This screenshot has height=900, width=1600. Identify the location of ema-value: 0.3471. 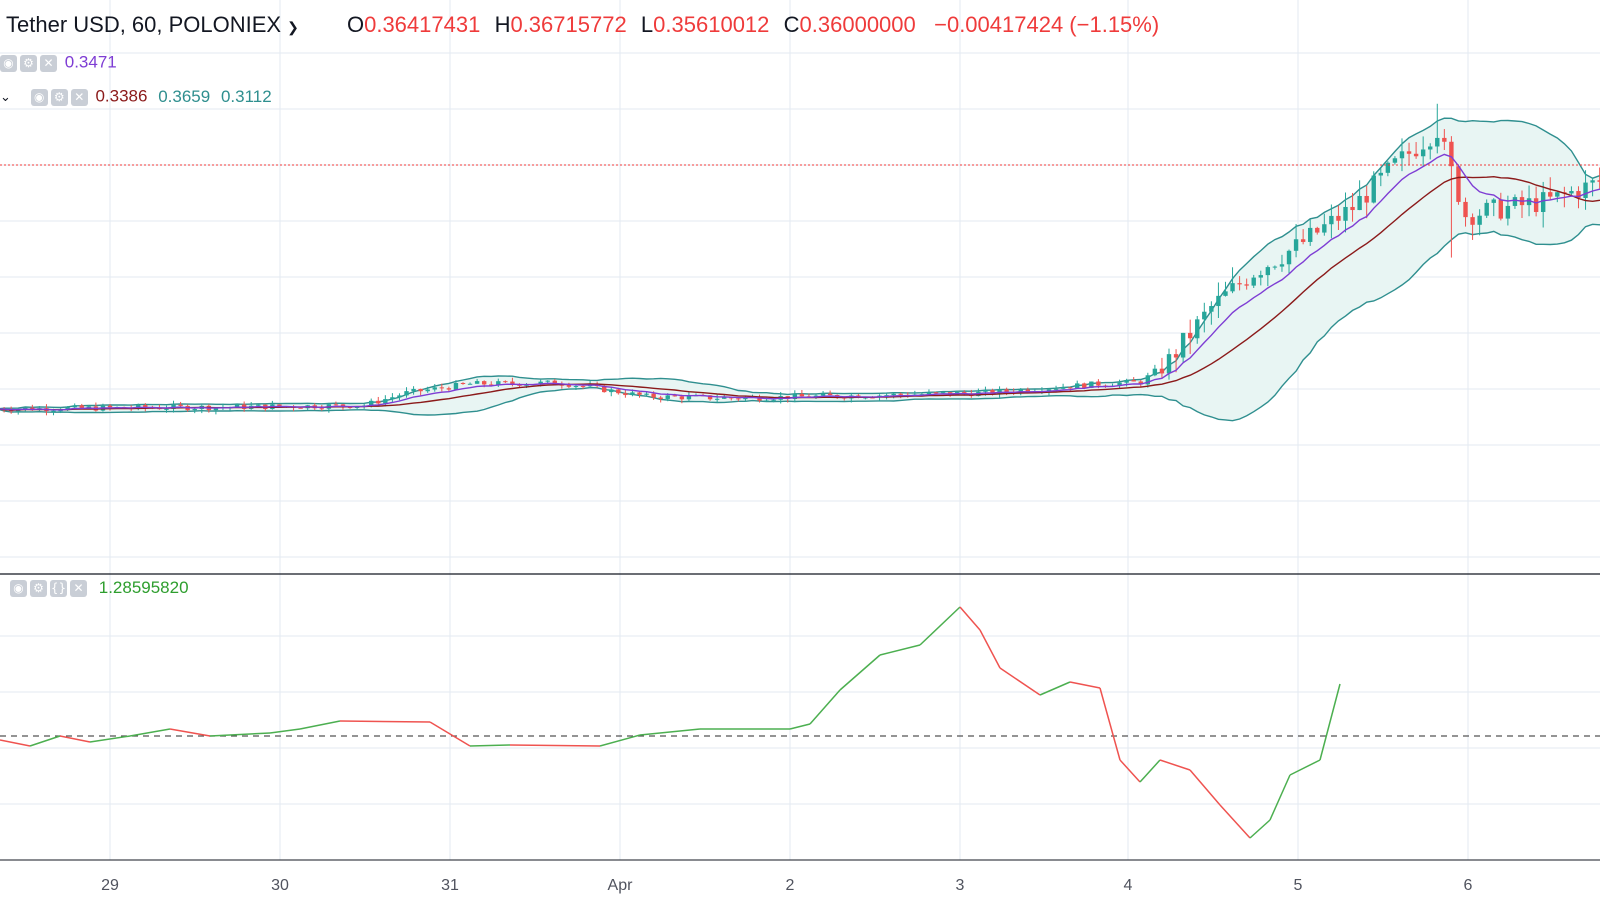
(90, 62).